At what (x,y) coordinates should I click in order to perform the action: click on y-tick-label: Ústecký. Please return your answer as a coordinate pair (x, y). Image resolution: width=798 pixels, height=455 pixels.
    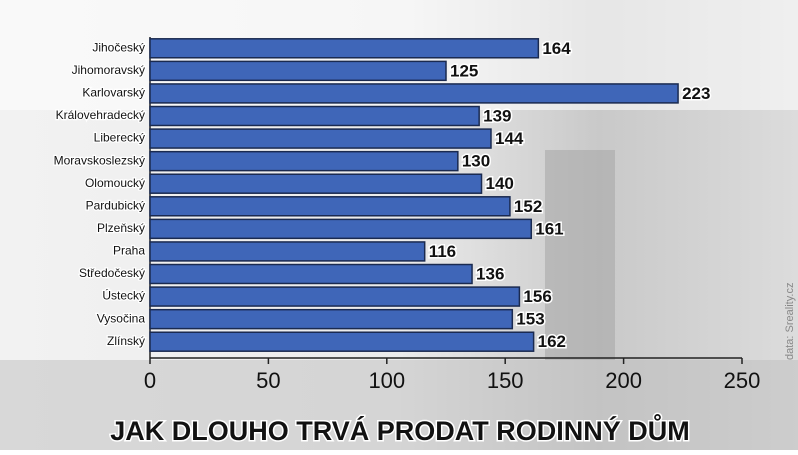
    Looking at the image, I should click on (123, 295).